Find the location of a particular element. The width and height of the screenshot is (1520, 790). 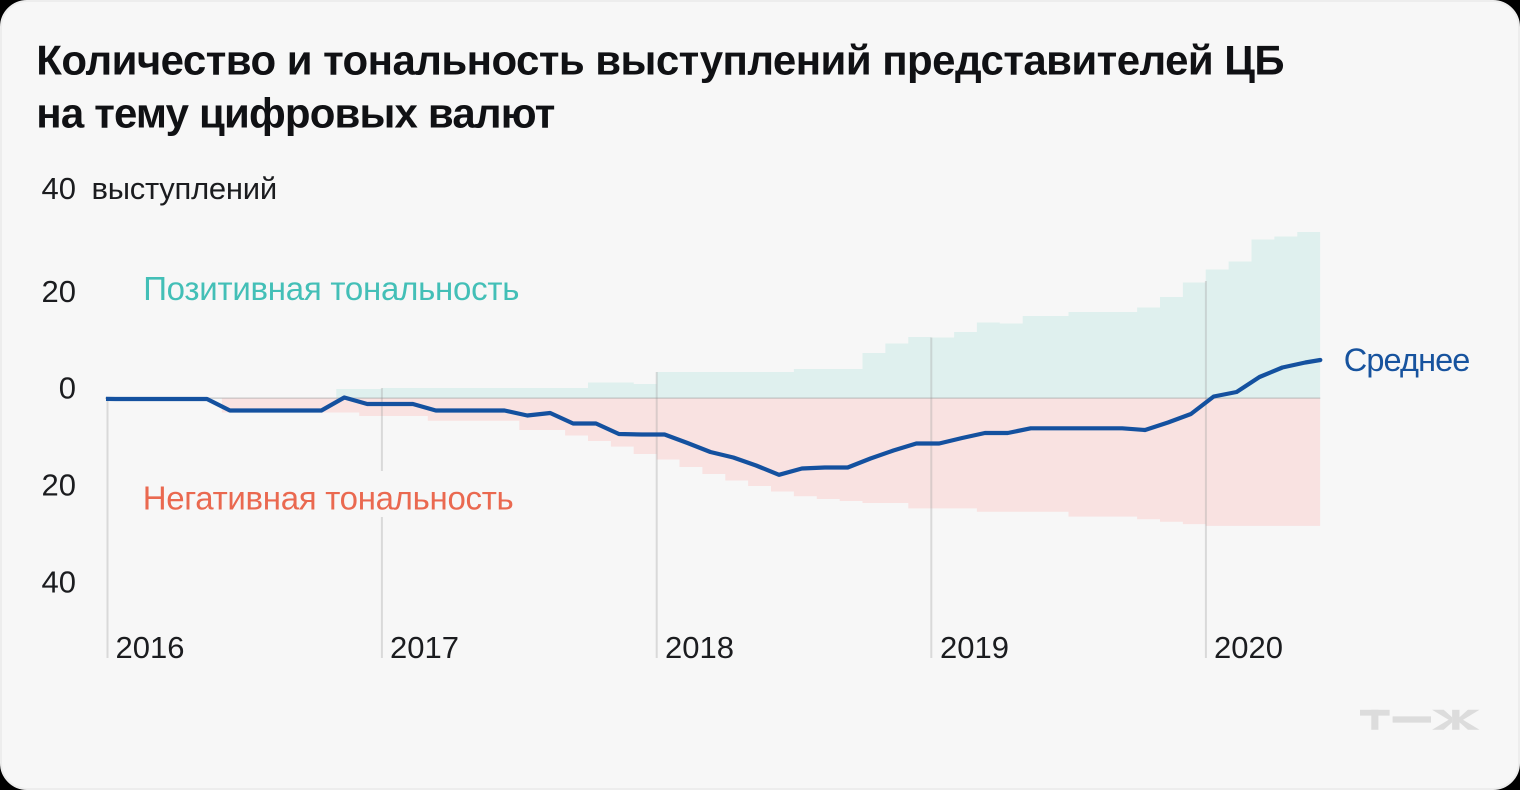

svg-text: на тему цифровых валют is located at coordinates (295, 112).